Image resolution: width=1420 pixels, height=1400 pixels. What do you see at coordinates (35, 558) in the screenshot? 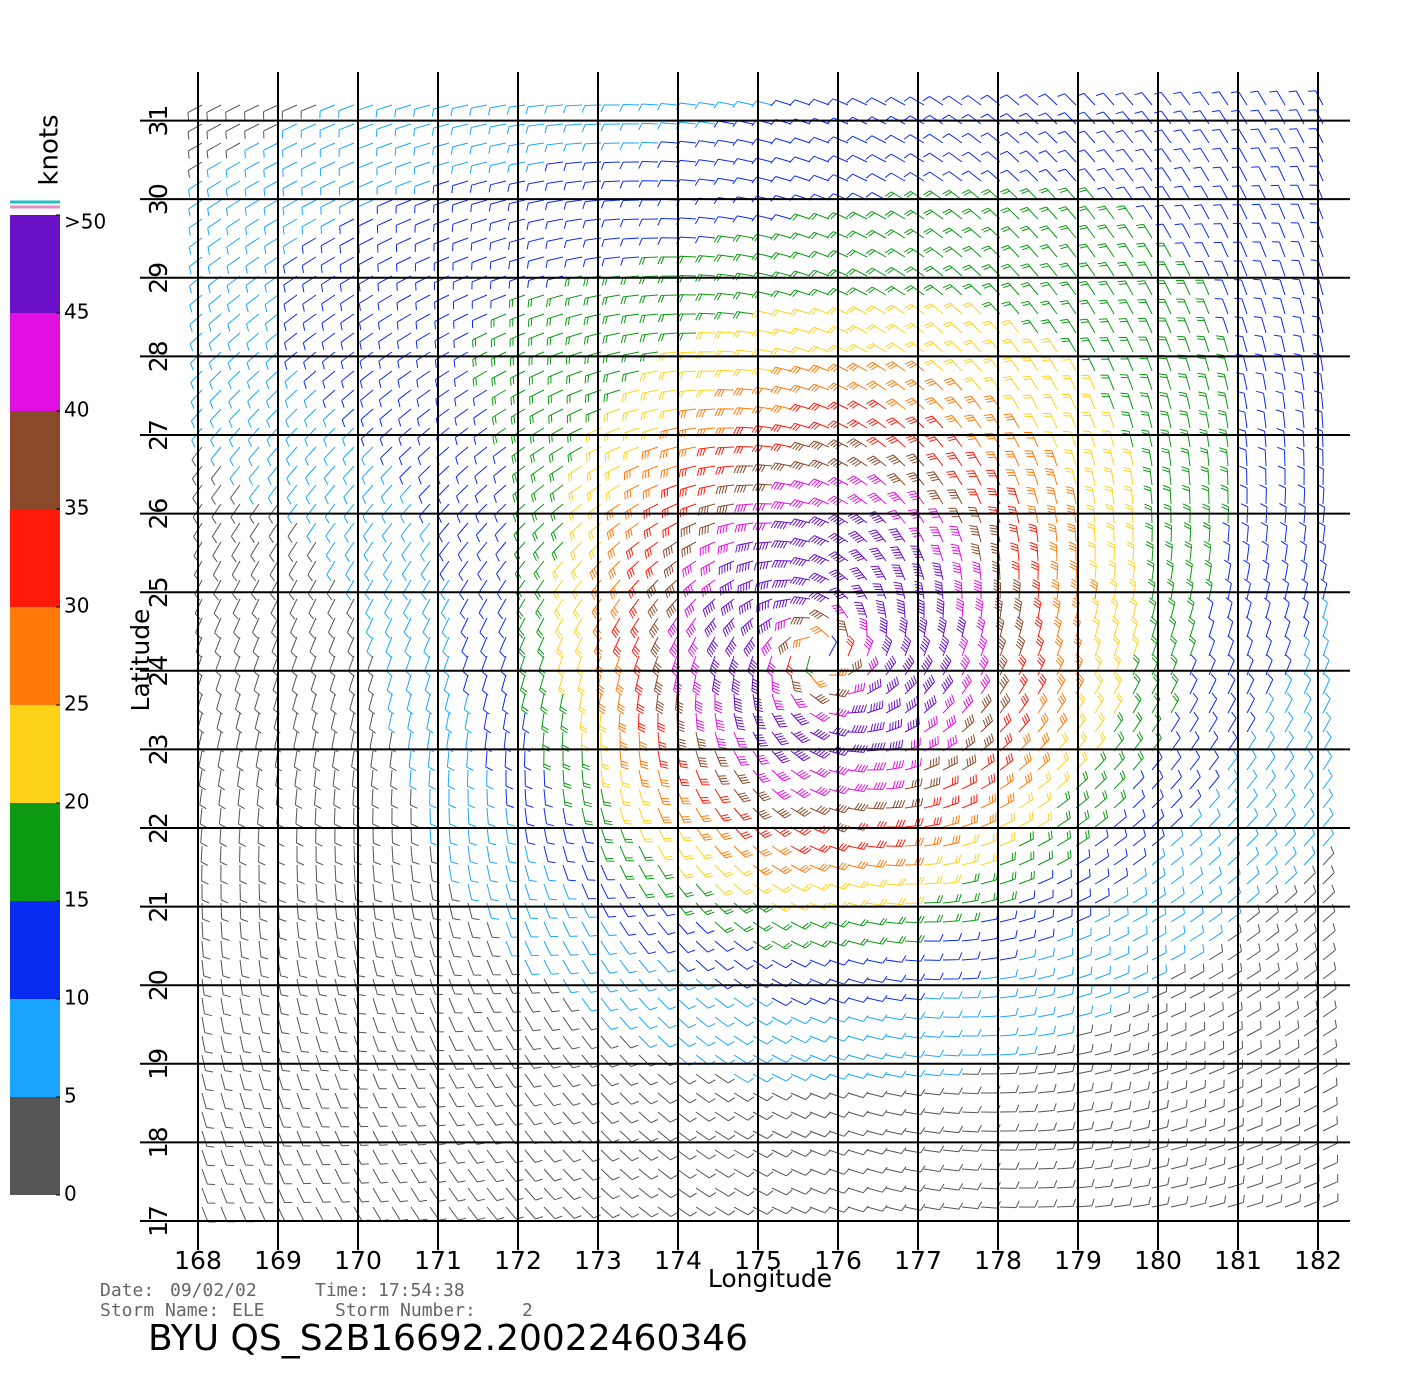
I see `colorbar-segment` at bounding box center [35, 558].